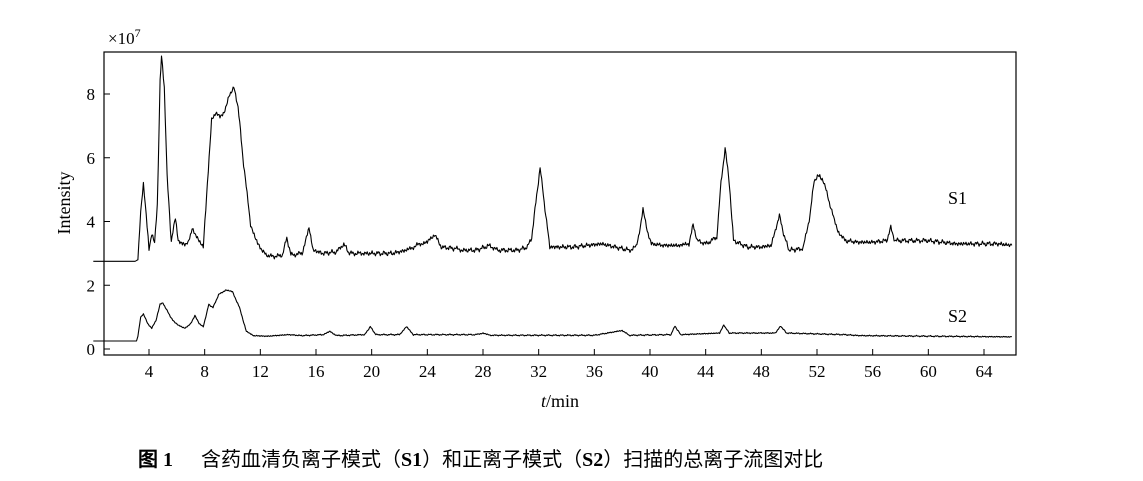 The height and width of the screenshot is (481, 1143). Describe the element at coordinates (371, 371) in the screenshot. I see `x-tick-label: 20` at that location.